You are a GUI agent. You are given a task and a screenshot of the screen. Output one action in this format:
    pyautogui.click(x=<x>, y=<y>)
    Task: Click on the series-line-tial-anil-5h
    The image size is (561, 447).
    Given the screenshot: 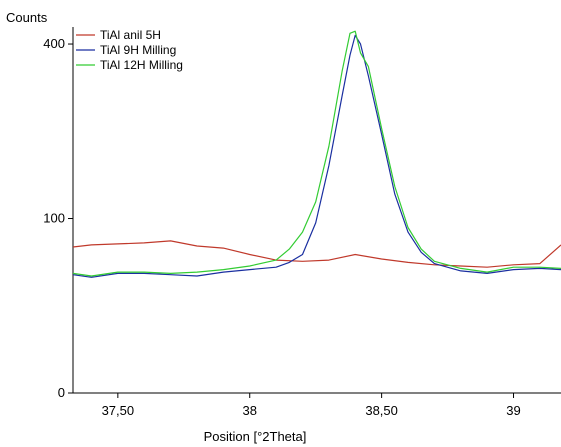 What is the action you would take?
    pyautogui.click(x=316, y=254)
    